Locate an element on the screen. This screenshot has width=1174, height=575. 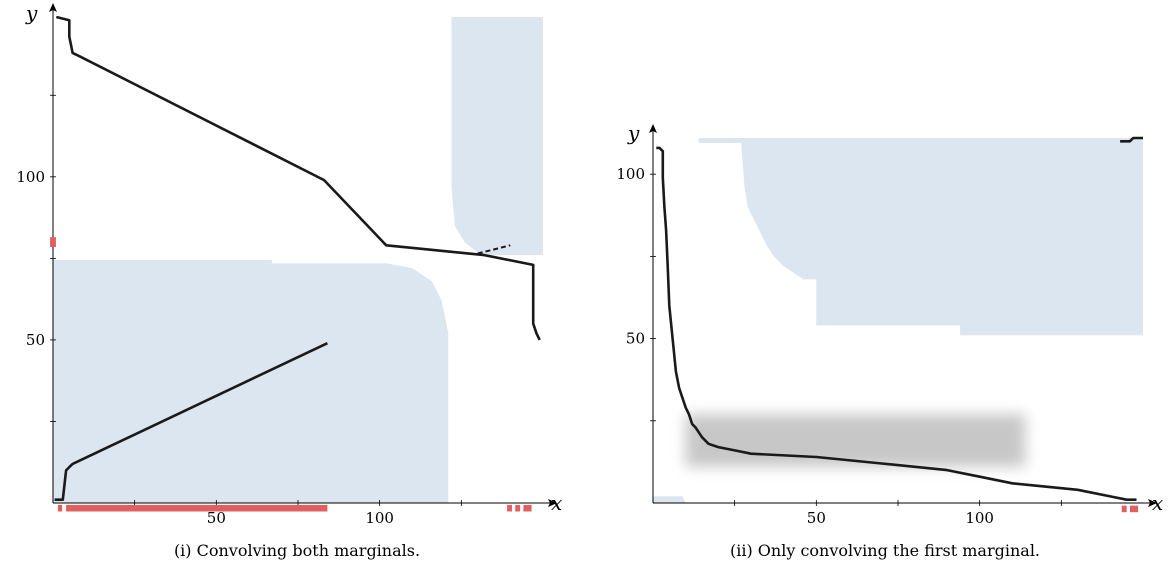
tail-dashes is located at coordinates (494, 249).